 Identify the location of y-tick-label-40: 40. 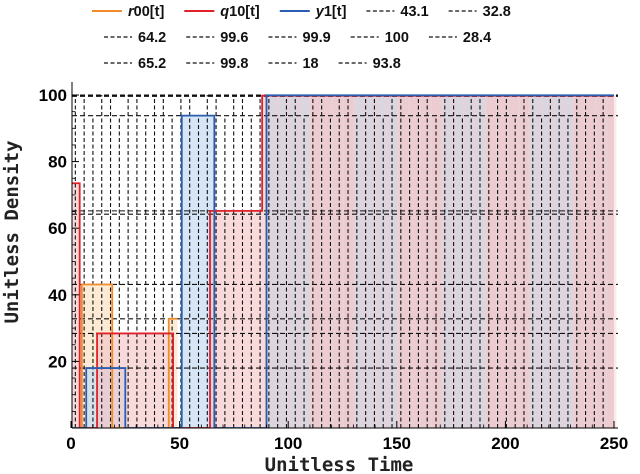
(57, 295).